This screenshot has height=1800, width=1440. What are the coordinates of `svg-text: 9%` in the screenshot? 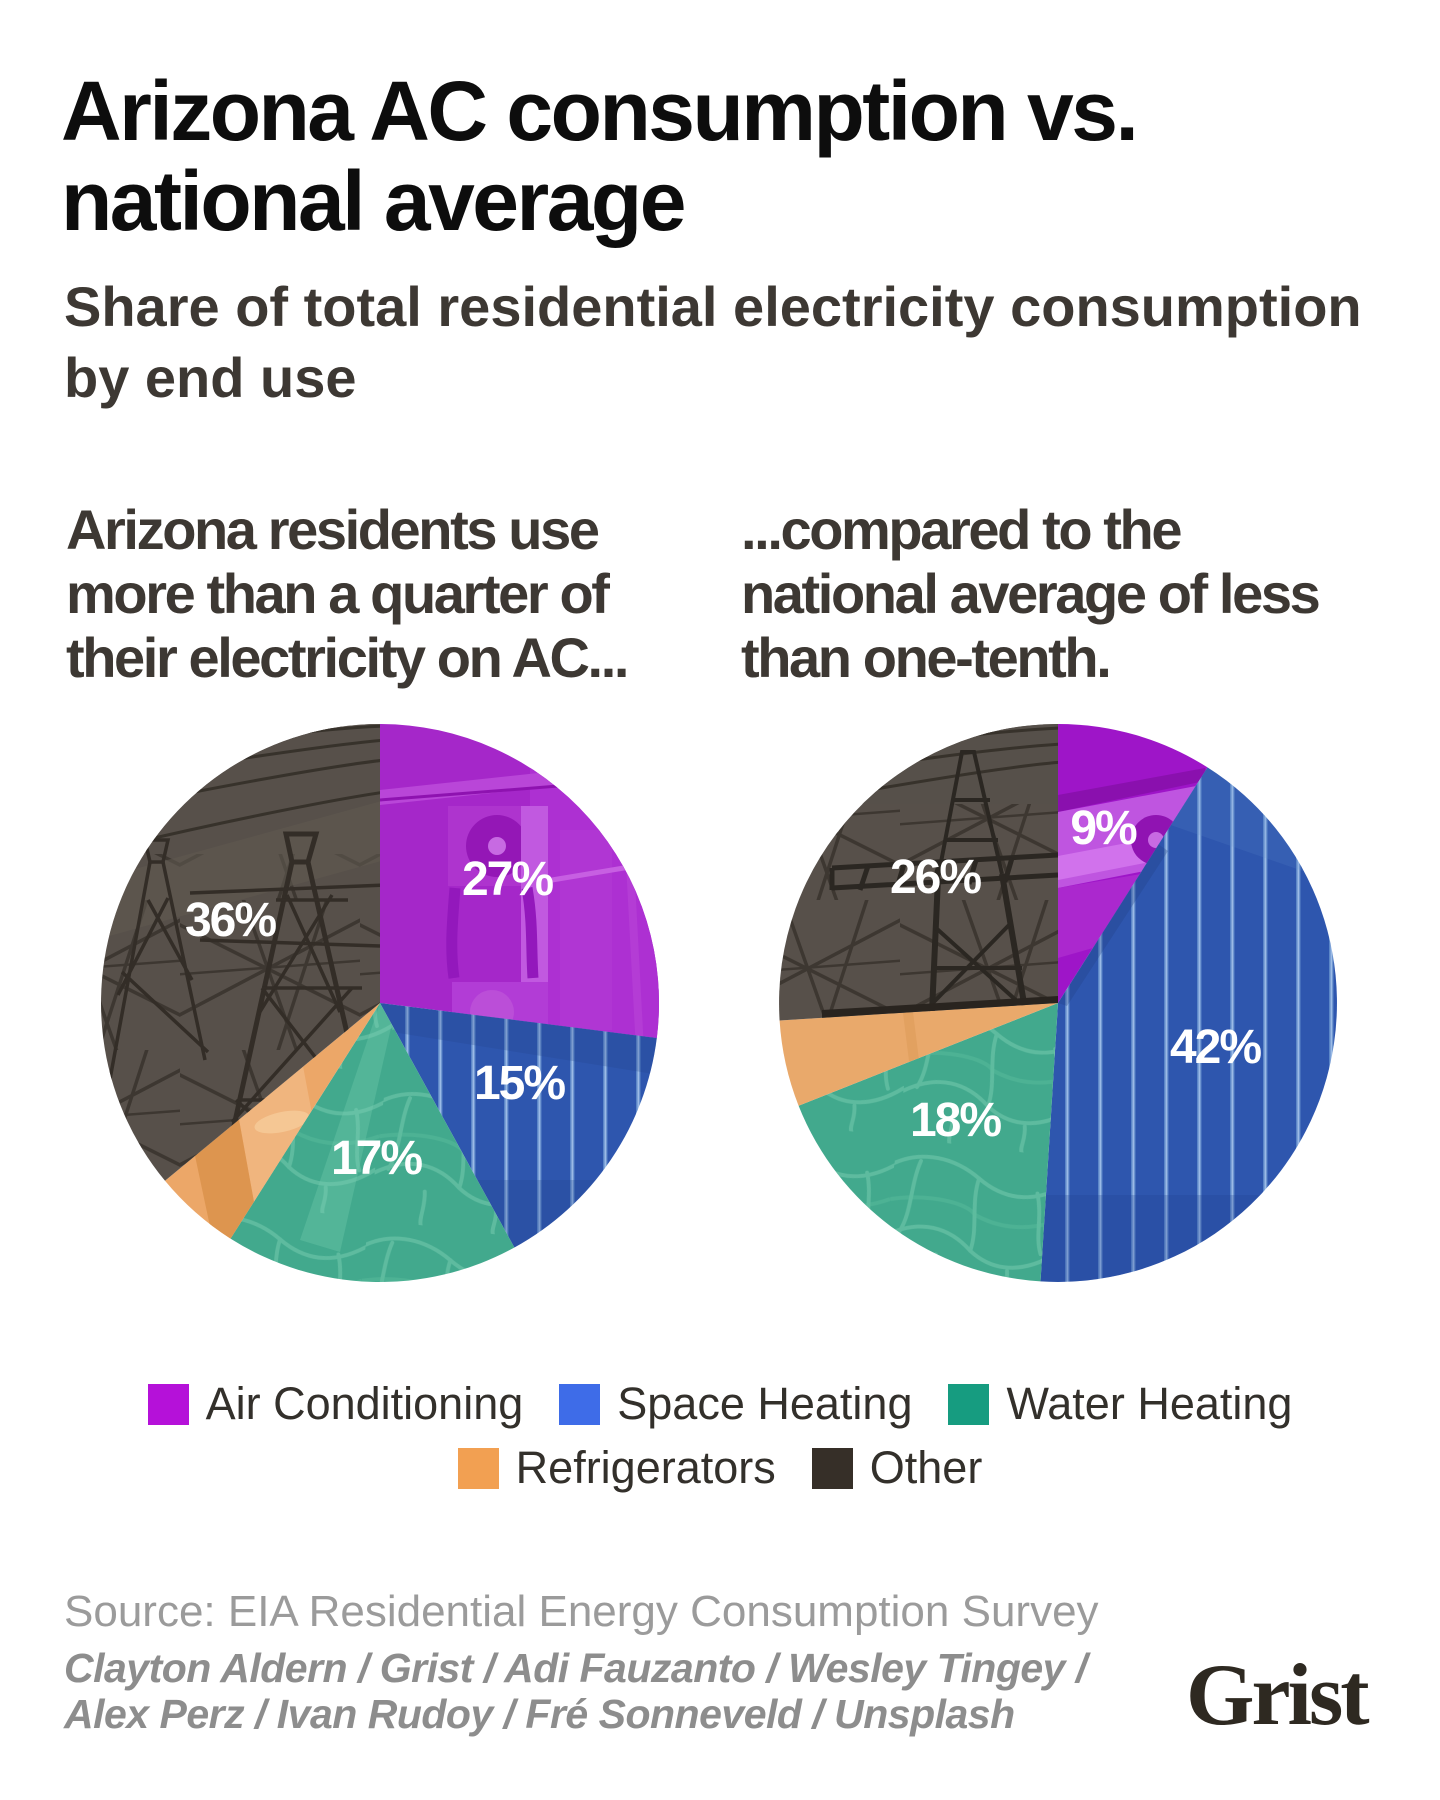 It's located at (1103, 828).